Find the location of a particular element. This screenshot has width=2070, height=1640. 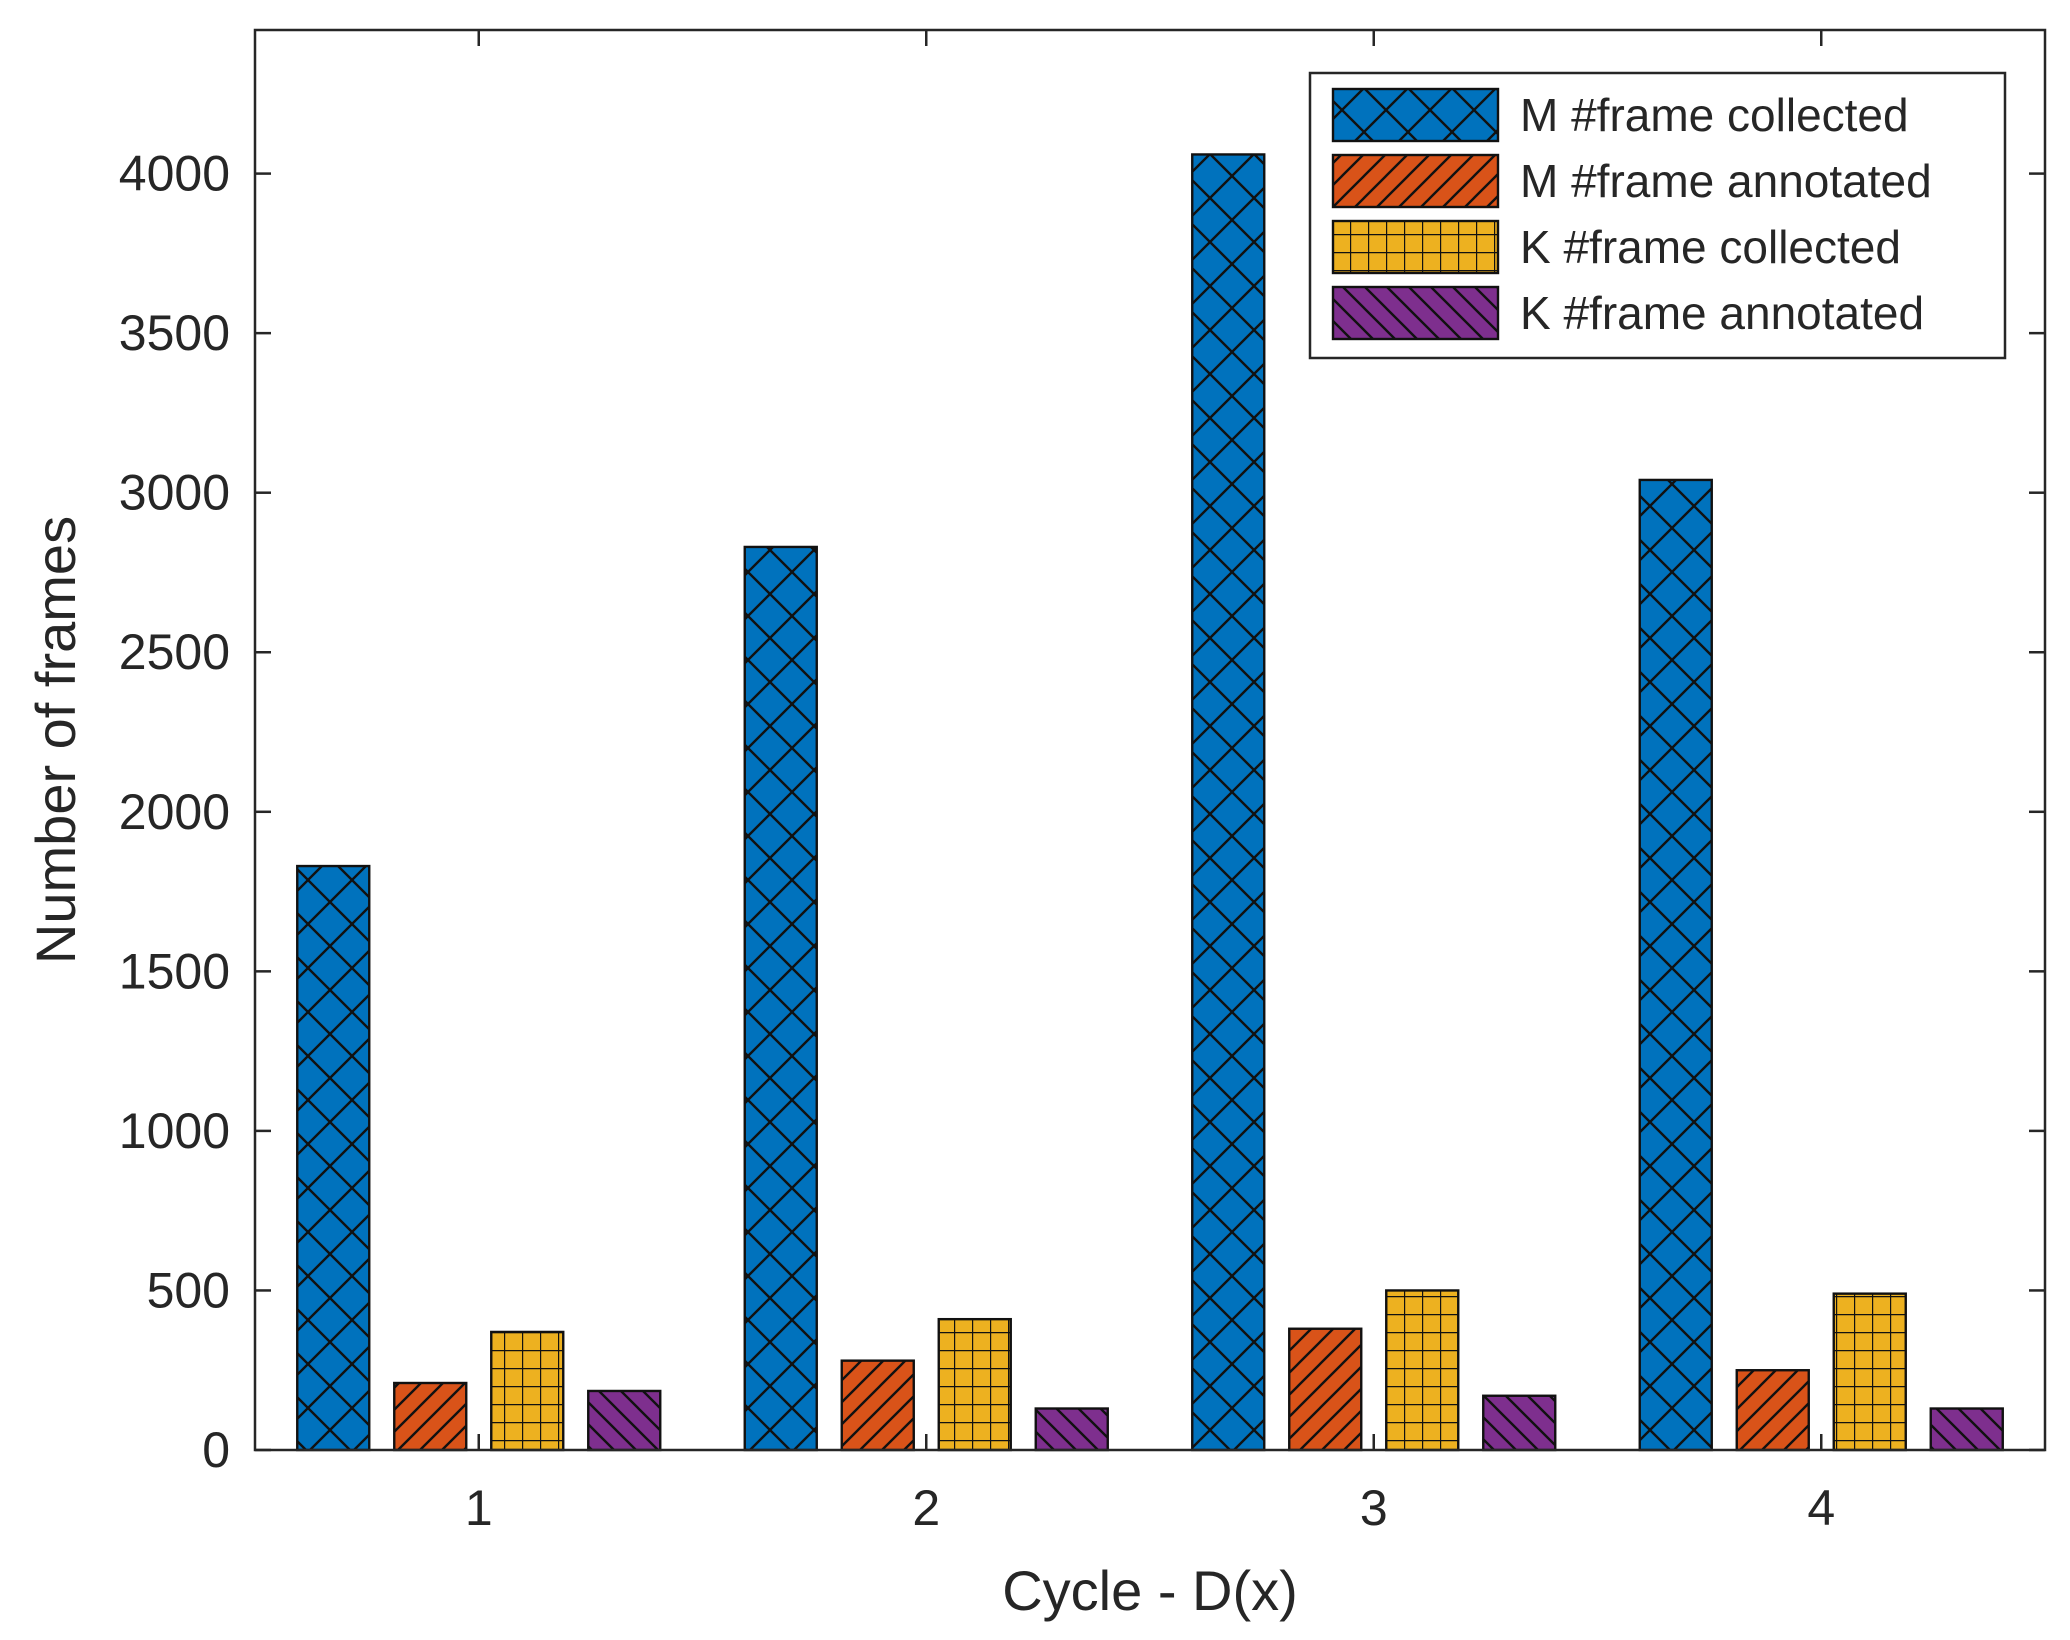

x-tick-labels: 1 2 3 4 is located at coordinates (1150, 1508).